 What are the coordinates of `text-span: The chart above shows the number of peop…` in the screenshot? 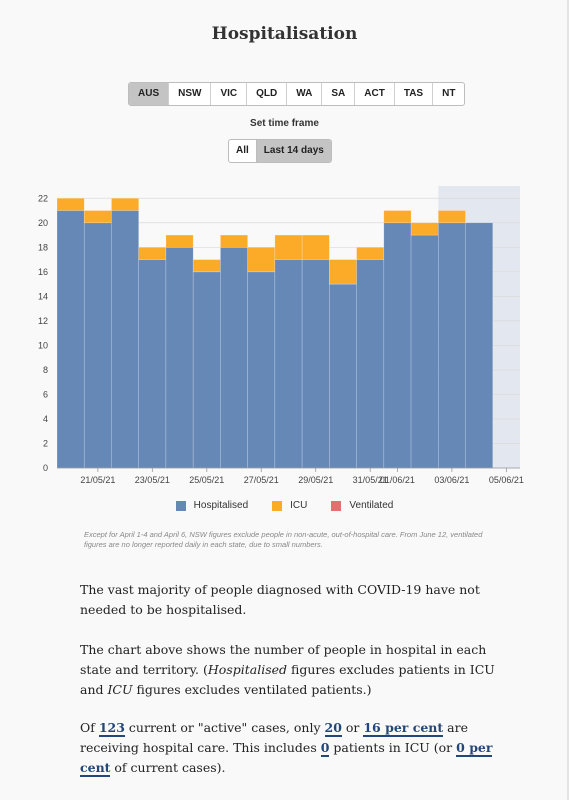 It's located at (283, 659).